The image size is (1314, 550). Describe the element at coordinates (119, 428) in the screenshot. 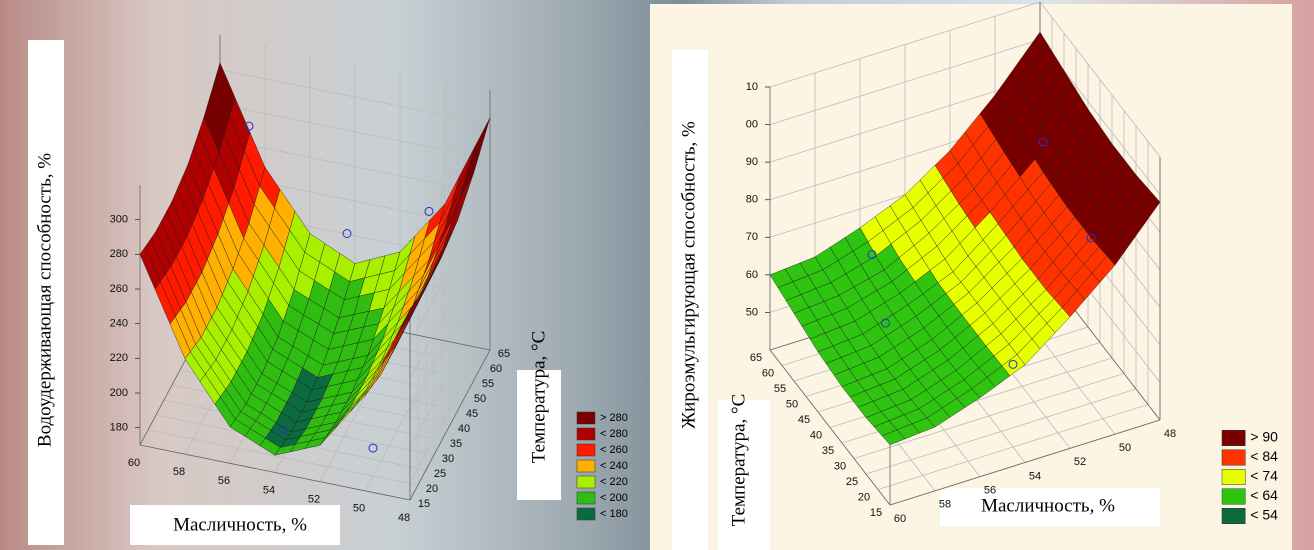

I see `z-tick-label: 180` at that location.